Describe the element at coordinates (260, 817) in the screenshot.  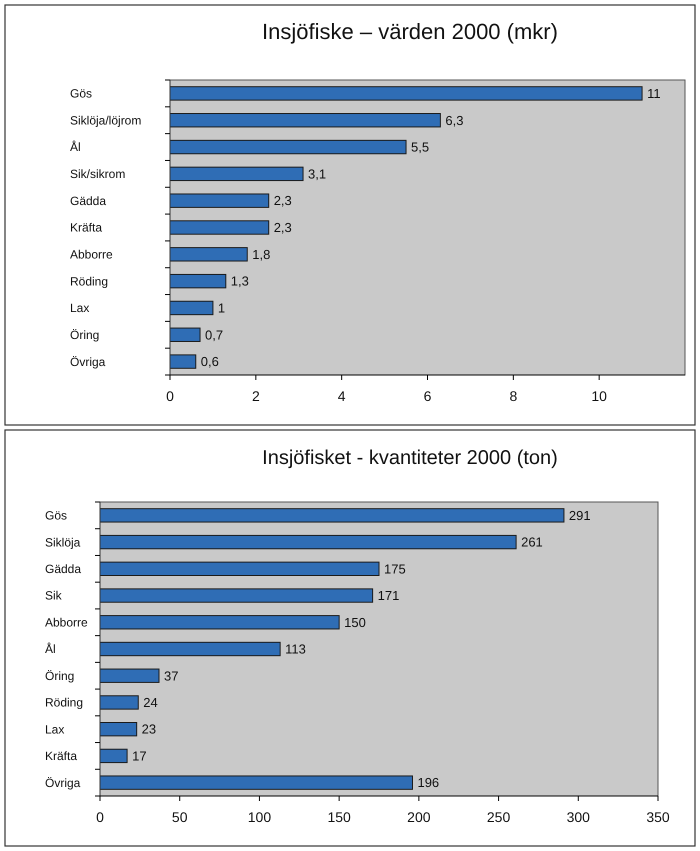
I see `x-tick-label: 100` at that location.